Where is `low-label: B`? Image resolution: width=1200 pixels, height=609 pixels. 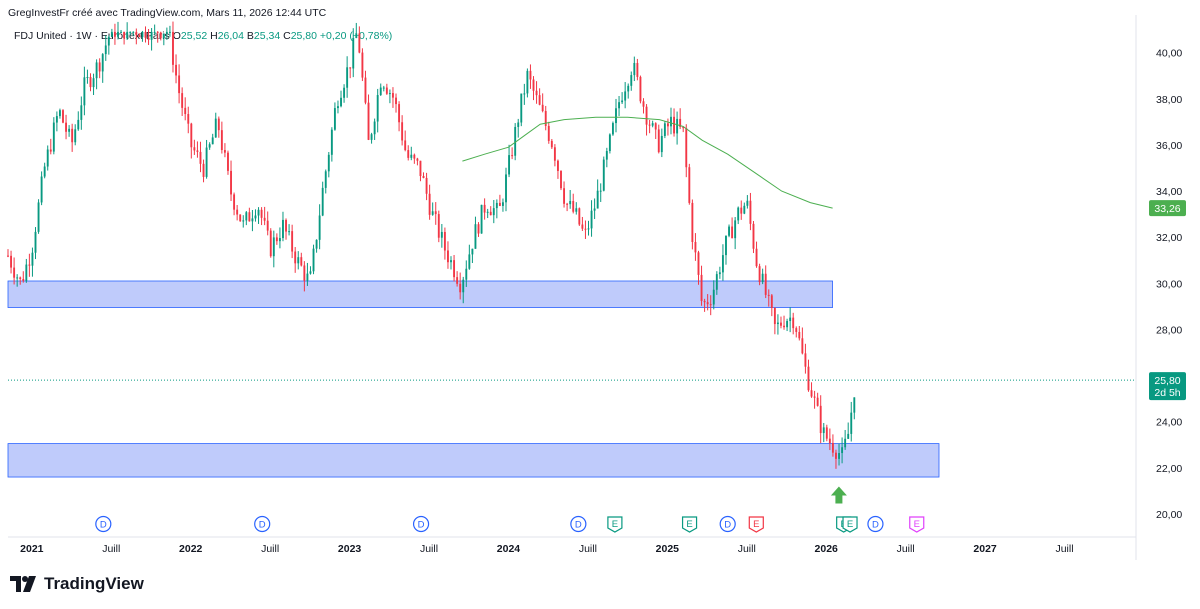
low-label: B is located at coordinates (250, 36).